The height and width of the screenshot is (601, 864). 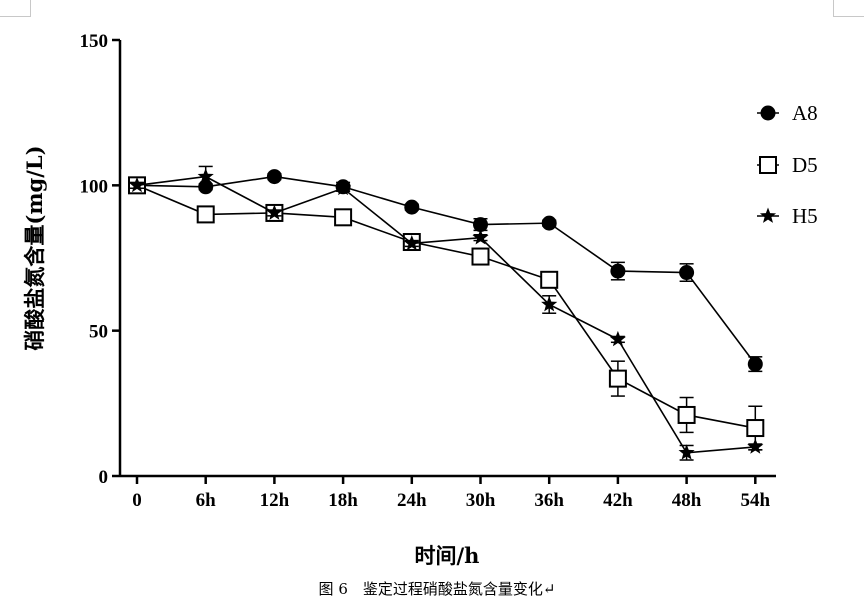 I want to click on x-tick-label: 36h, so click(x=549, y=500).